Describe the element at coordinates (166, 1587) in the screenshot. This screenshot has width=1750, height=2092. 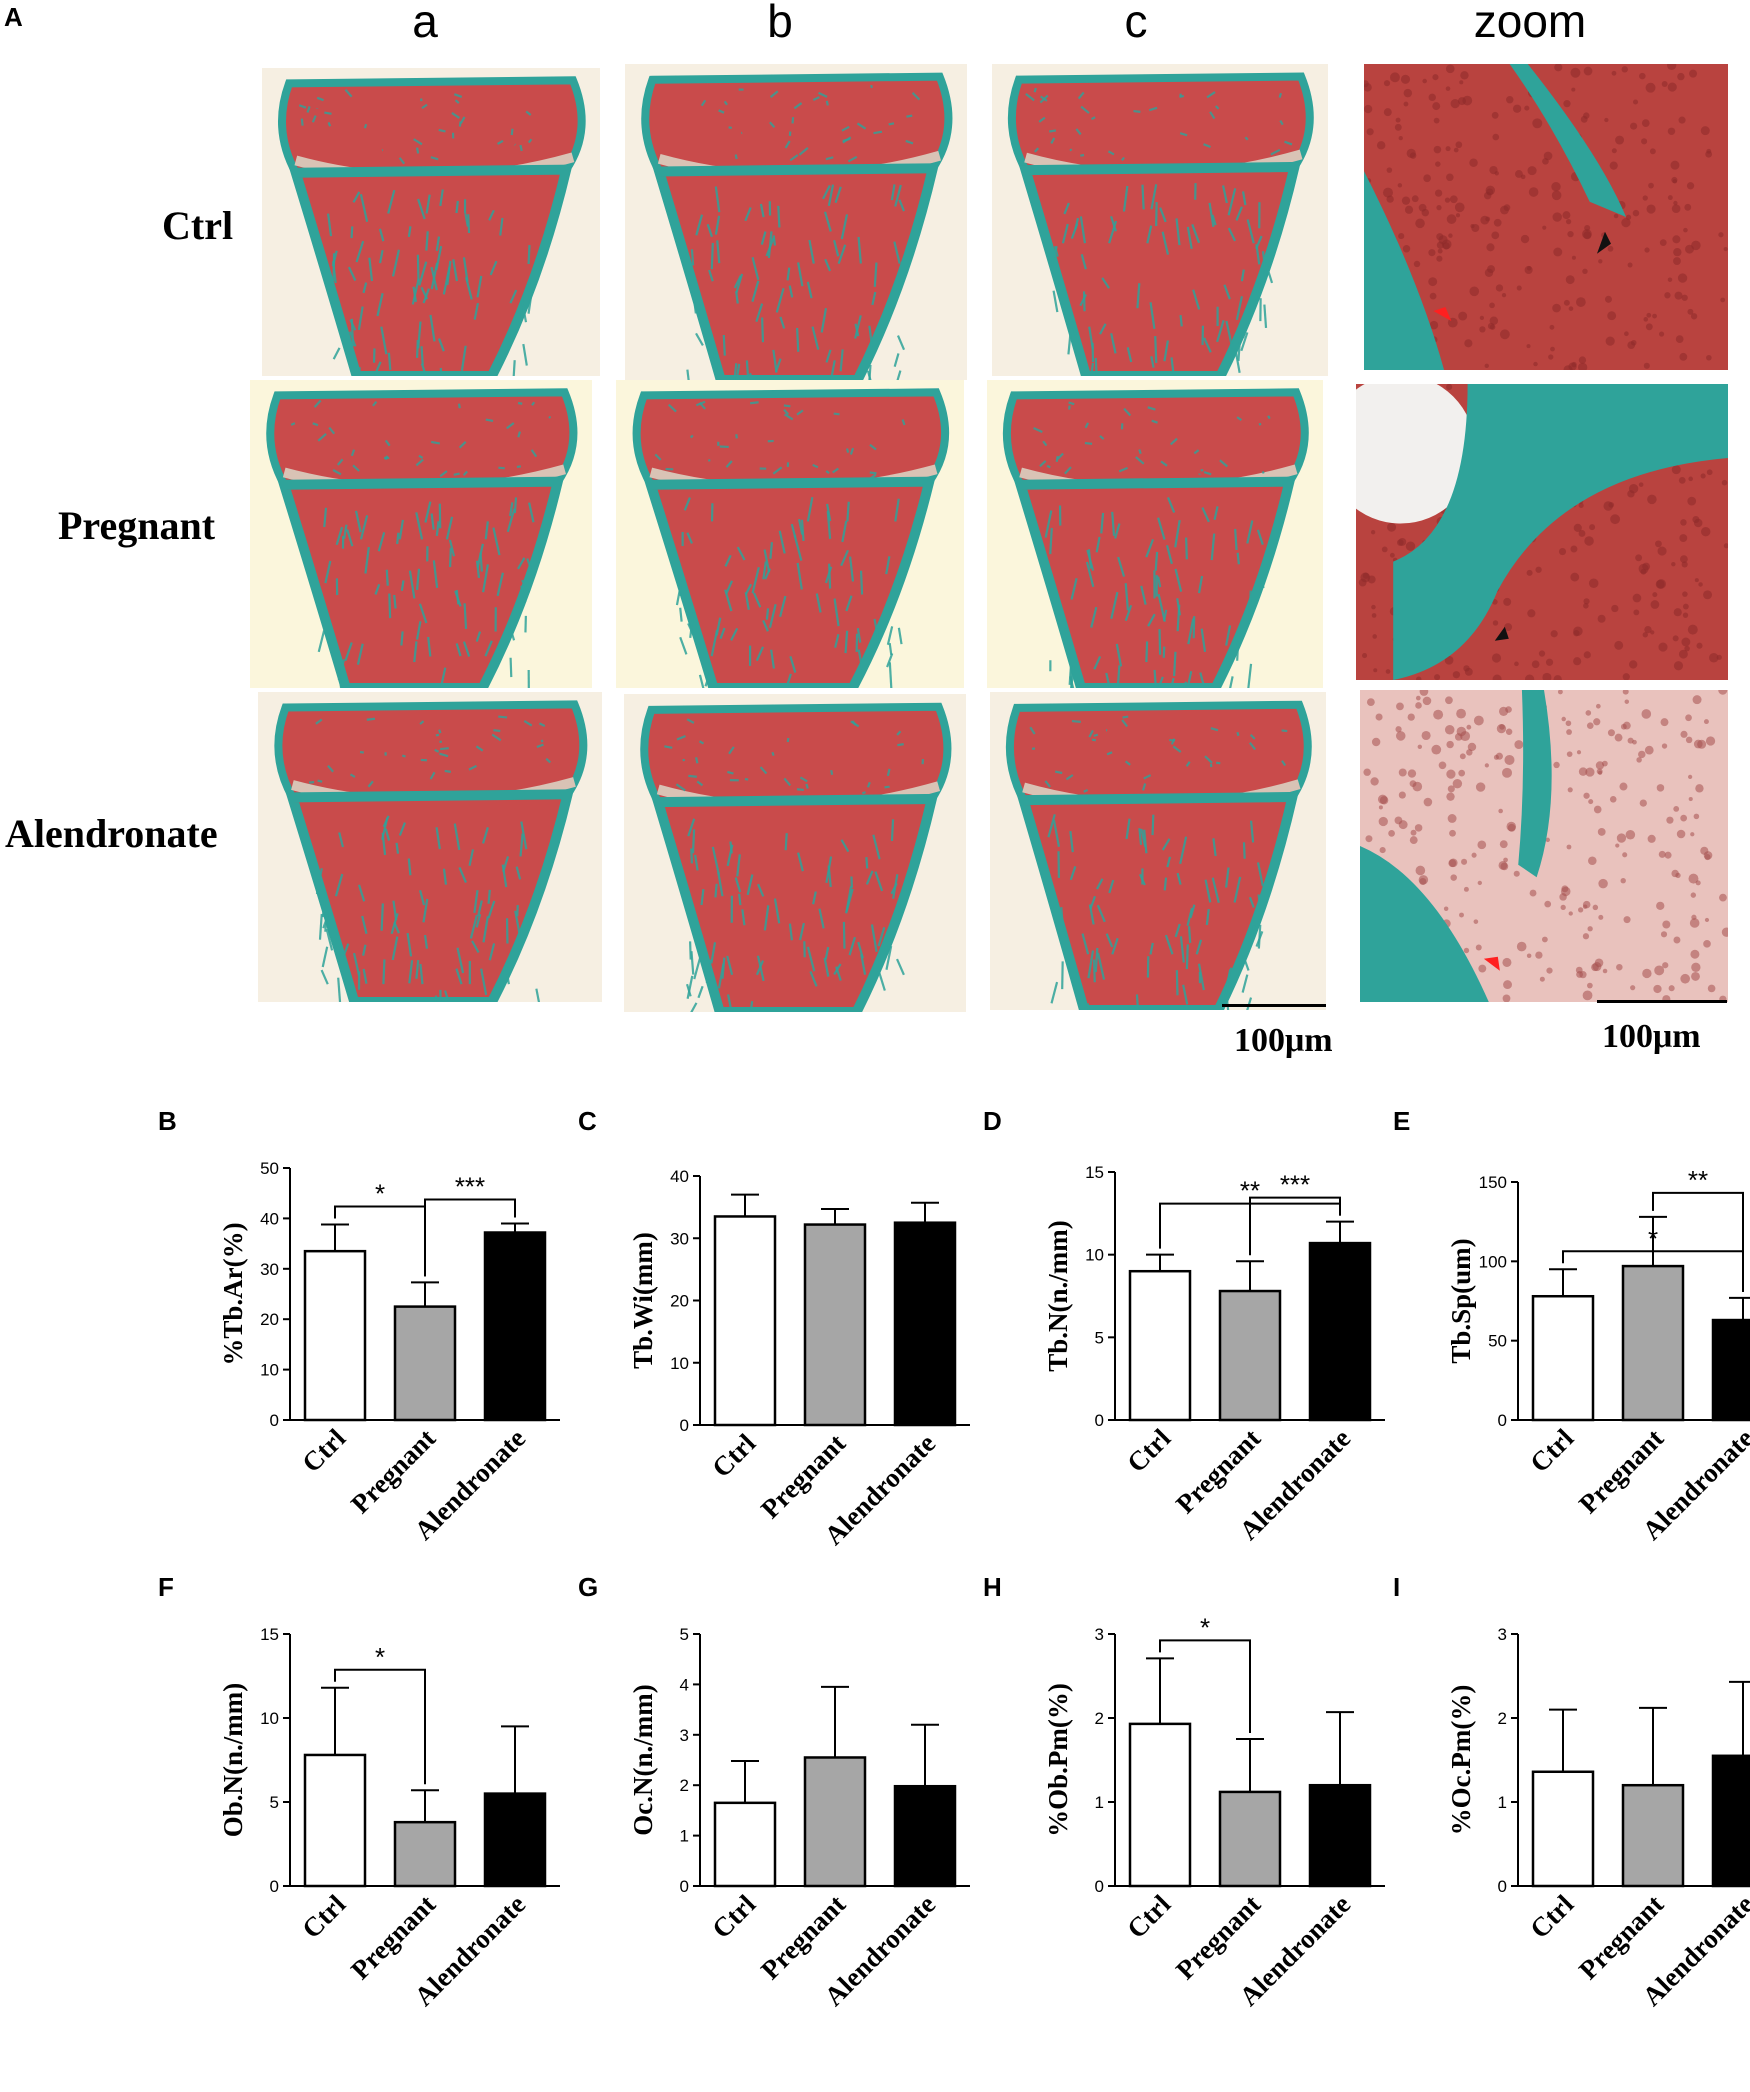
I see `panel-label-f: F` at that location.